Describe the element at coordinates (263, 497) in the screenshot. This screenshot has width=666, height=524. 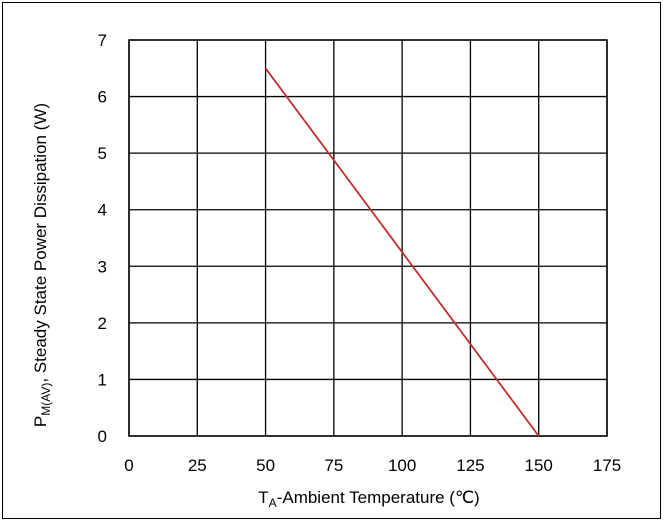
I see `x-axis-label-main: T` at that location.